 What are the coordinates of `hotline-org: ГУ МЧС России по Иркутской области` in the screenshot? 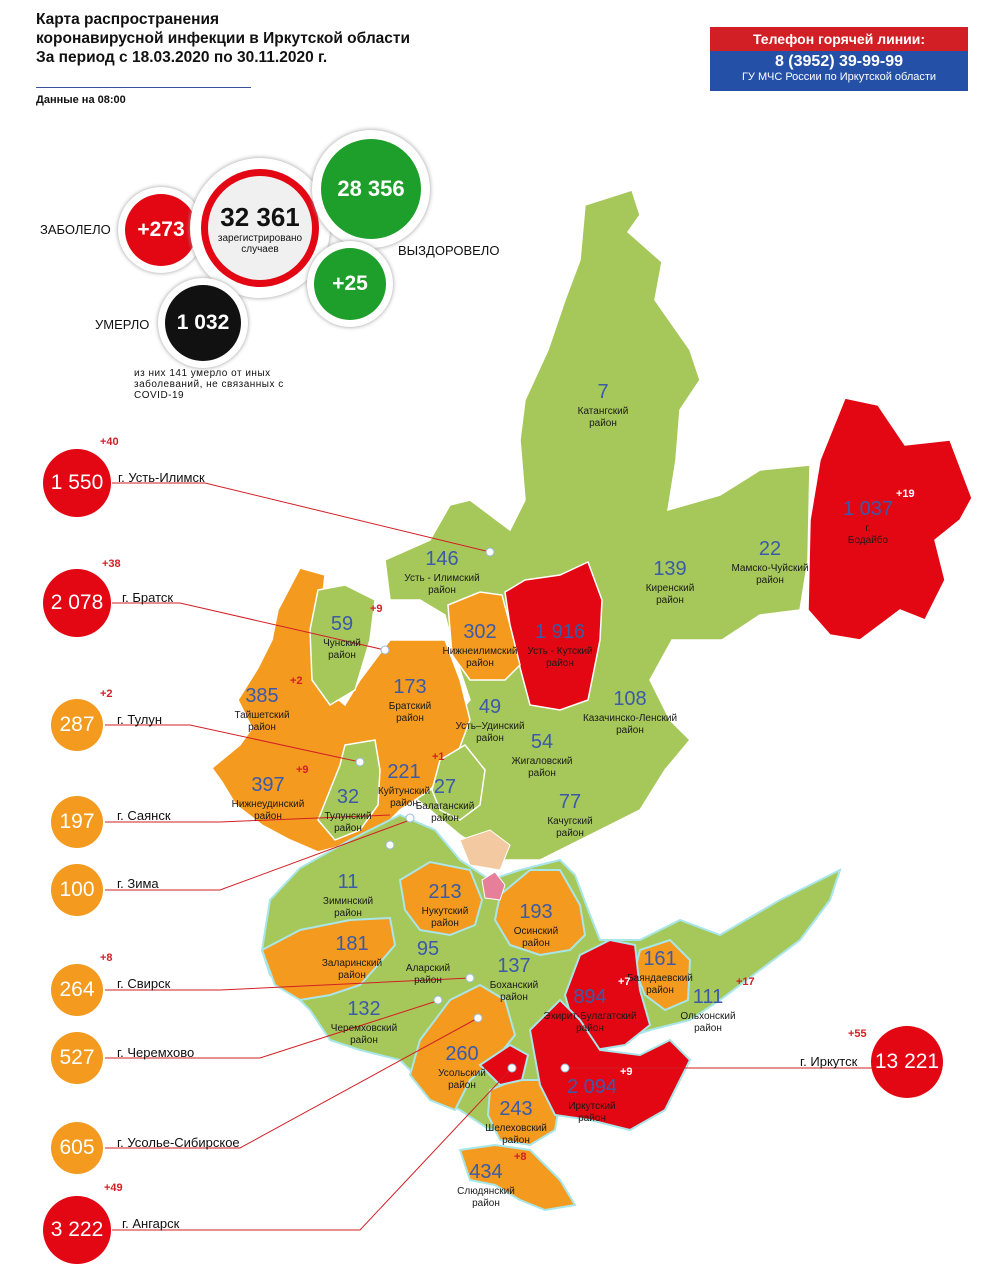 It's located at (839, 77).